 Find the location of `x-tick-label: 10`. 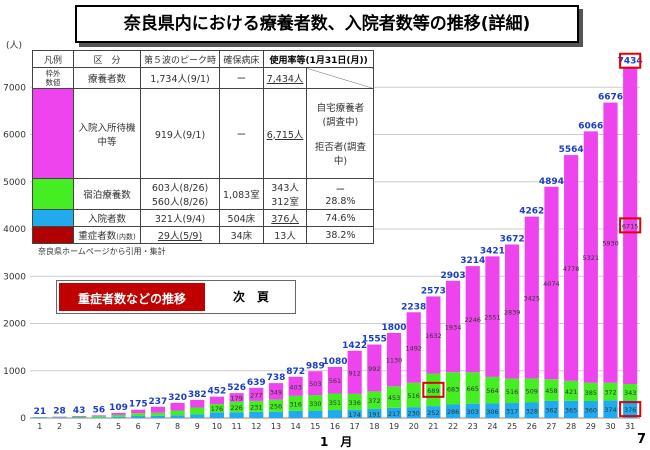

x-tick-label: 10 is located at coordinates (217, 426).